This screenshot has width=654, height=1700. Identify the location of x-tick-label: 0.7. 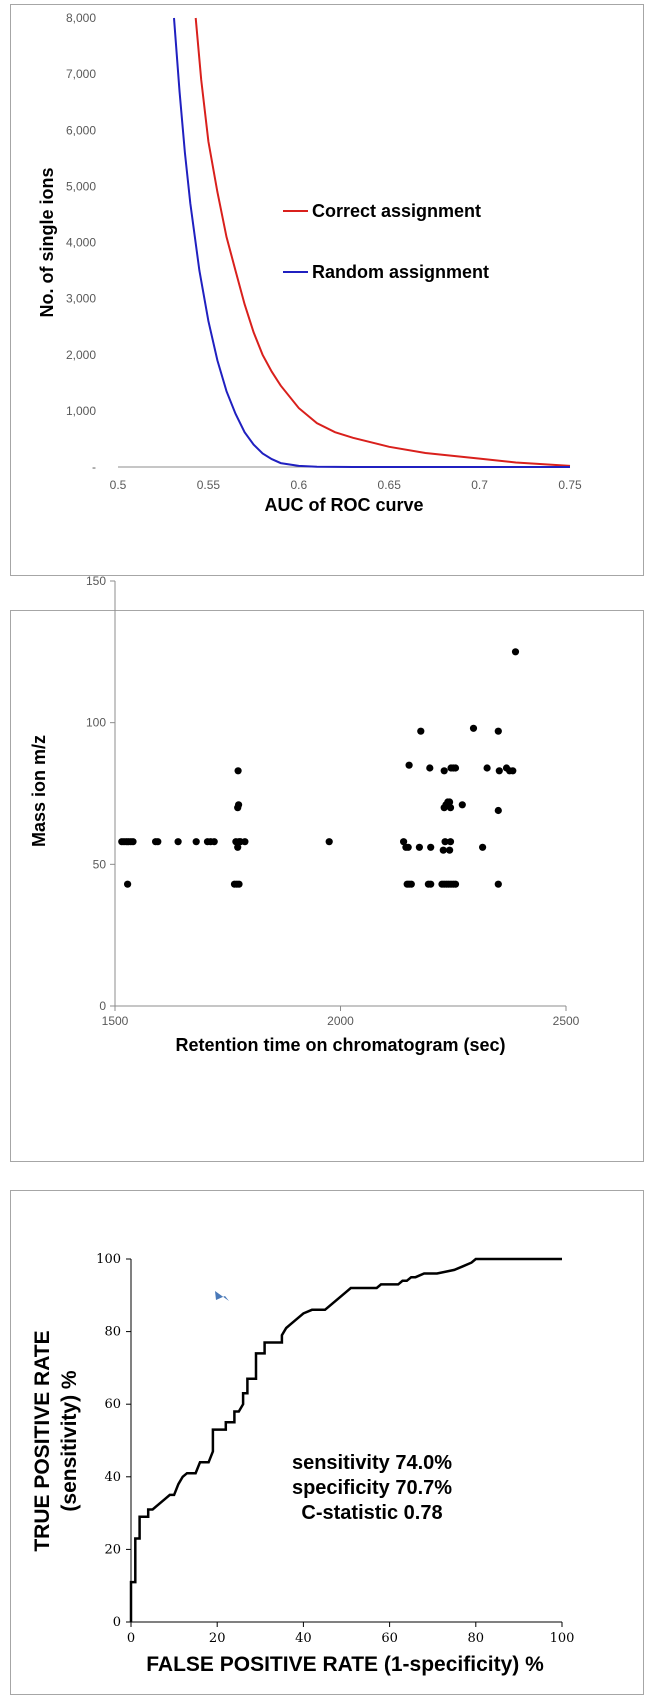
(479, 485).